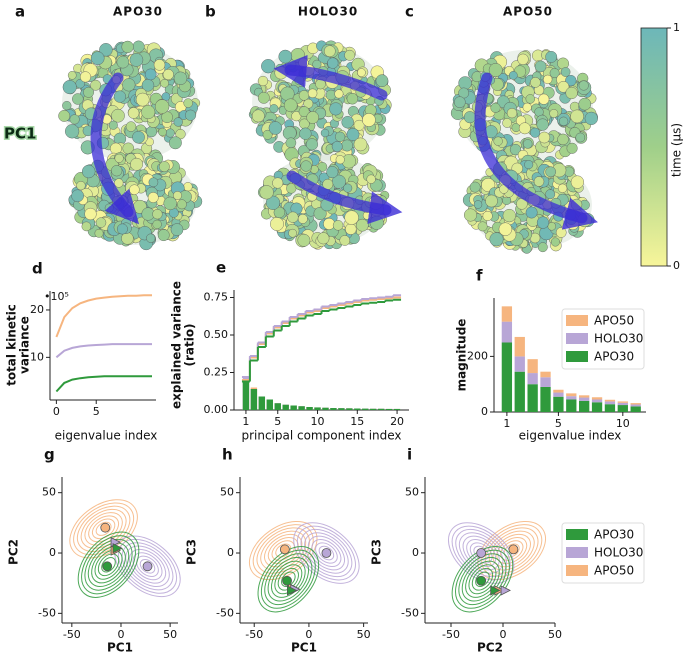 This screenshot has width=685, height=663. Describe the element at coordinates (254, 634) in the screenshot. I see `x-tick-label: -50` at that location.